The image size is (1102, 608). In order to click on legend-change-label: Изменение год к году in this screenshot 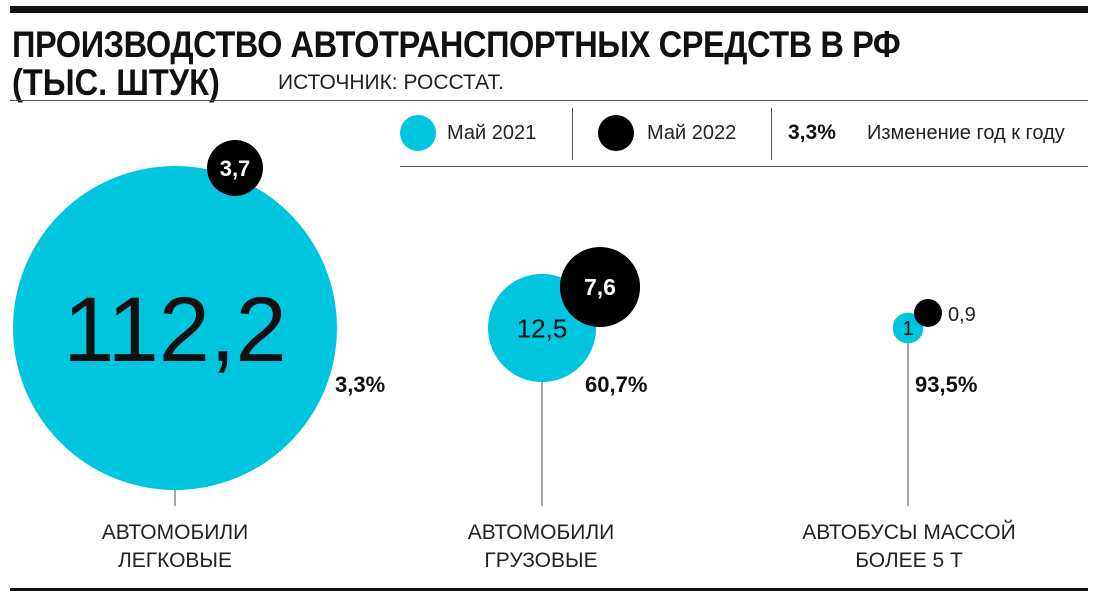, I will do `click(966, 133)`.